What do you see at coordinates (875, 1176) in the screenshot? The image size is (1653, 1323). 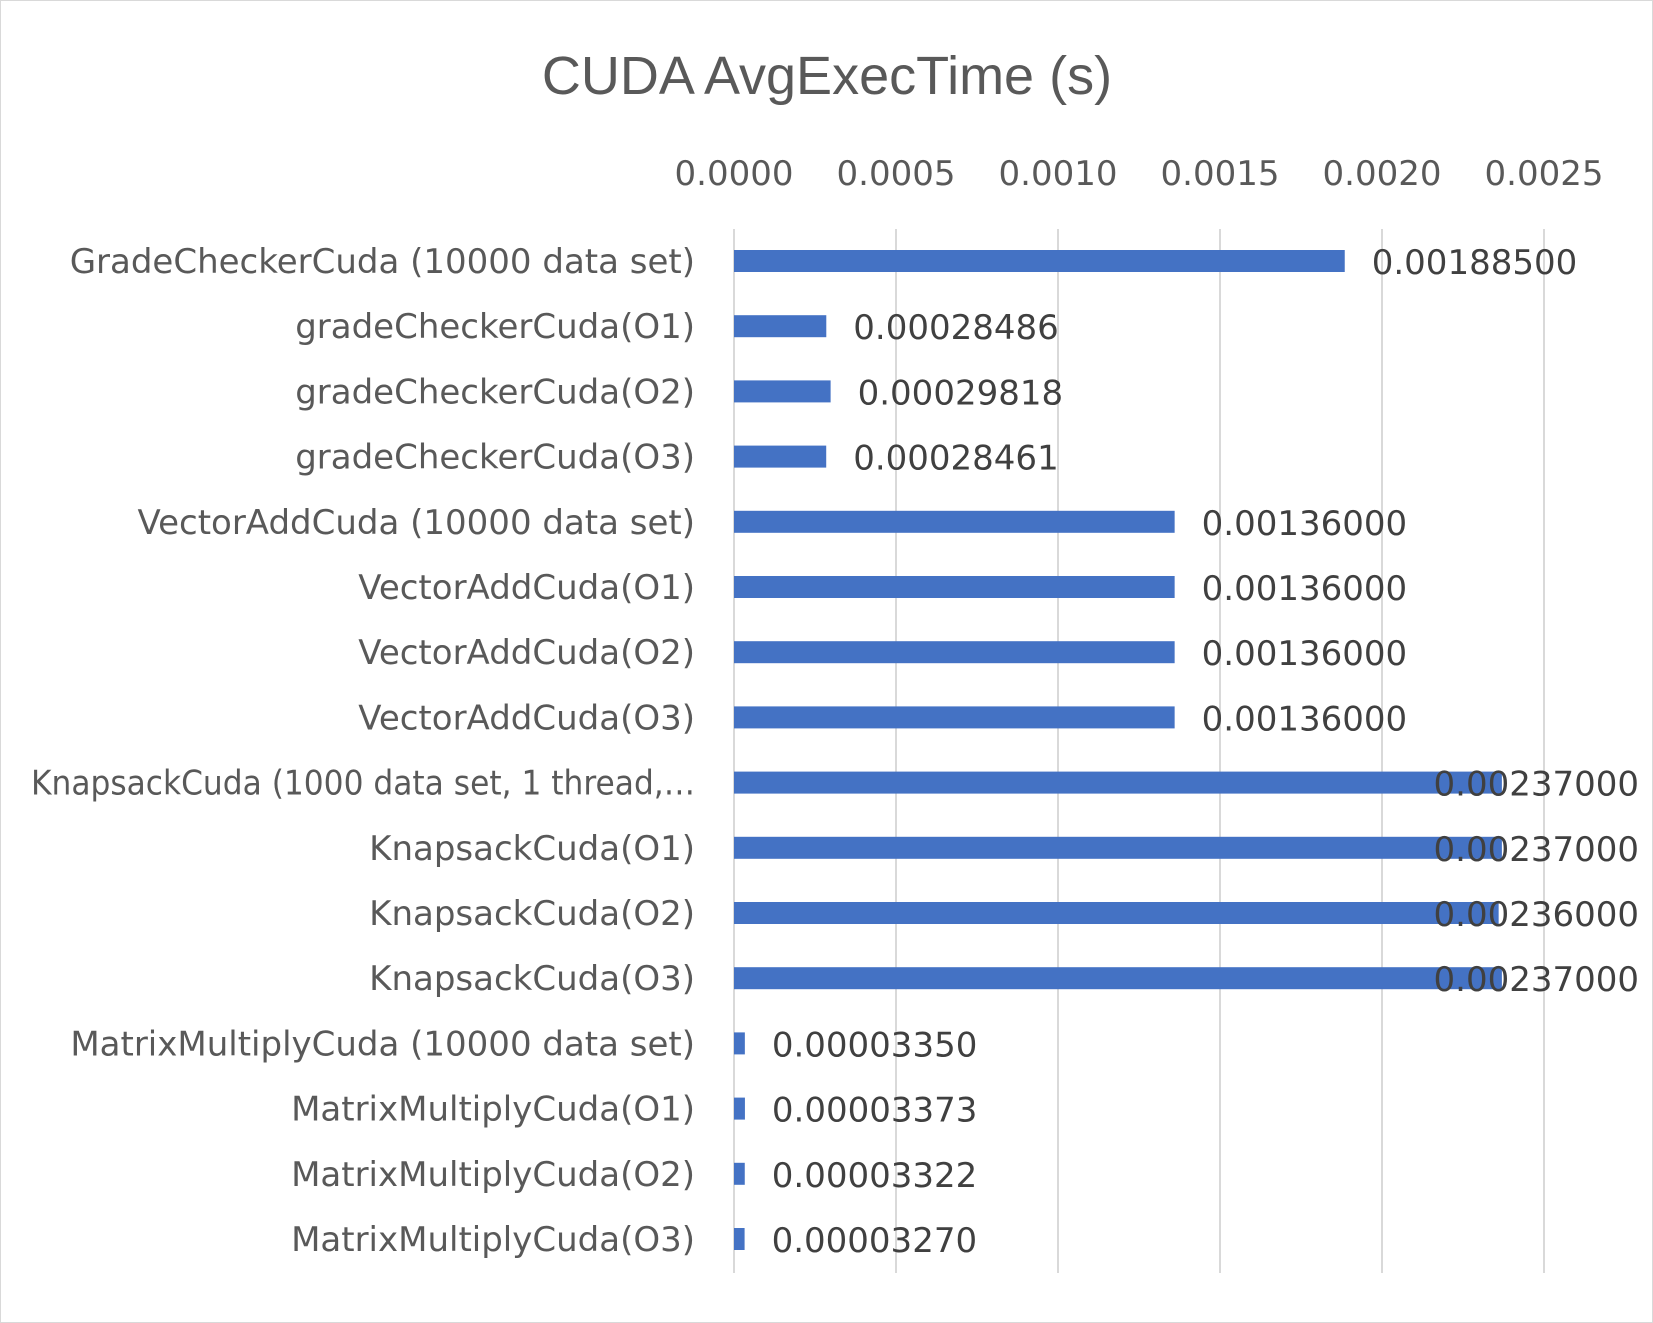 I see `data-label: 0.00003322` at bounding box center [875, 1176].